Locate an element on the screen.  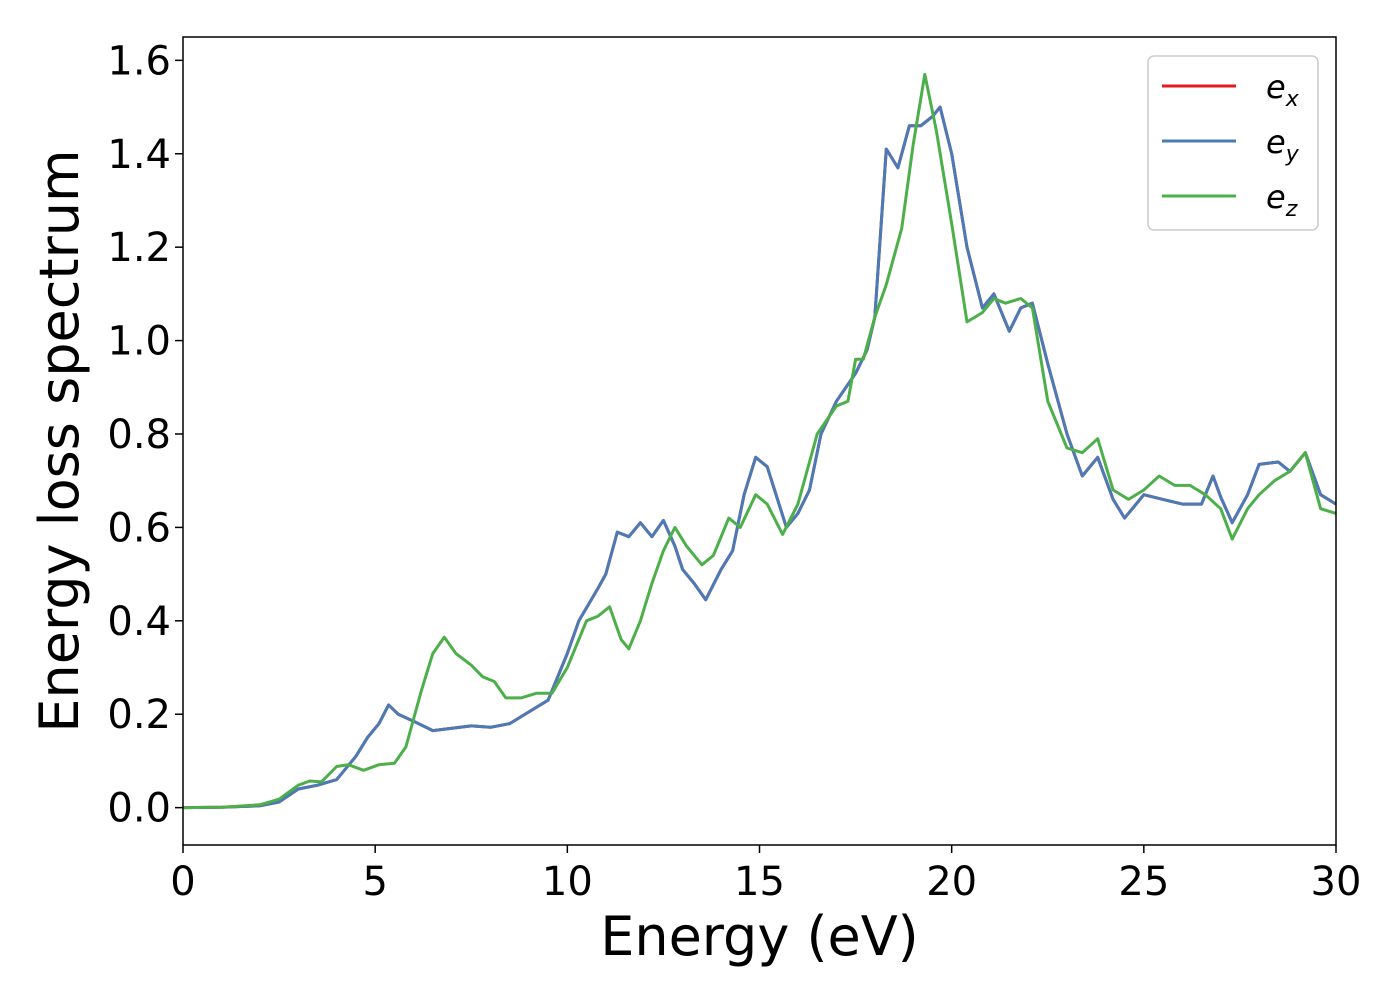
y-tick-label: 0.8 is located at coordinates (139, 435).